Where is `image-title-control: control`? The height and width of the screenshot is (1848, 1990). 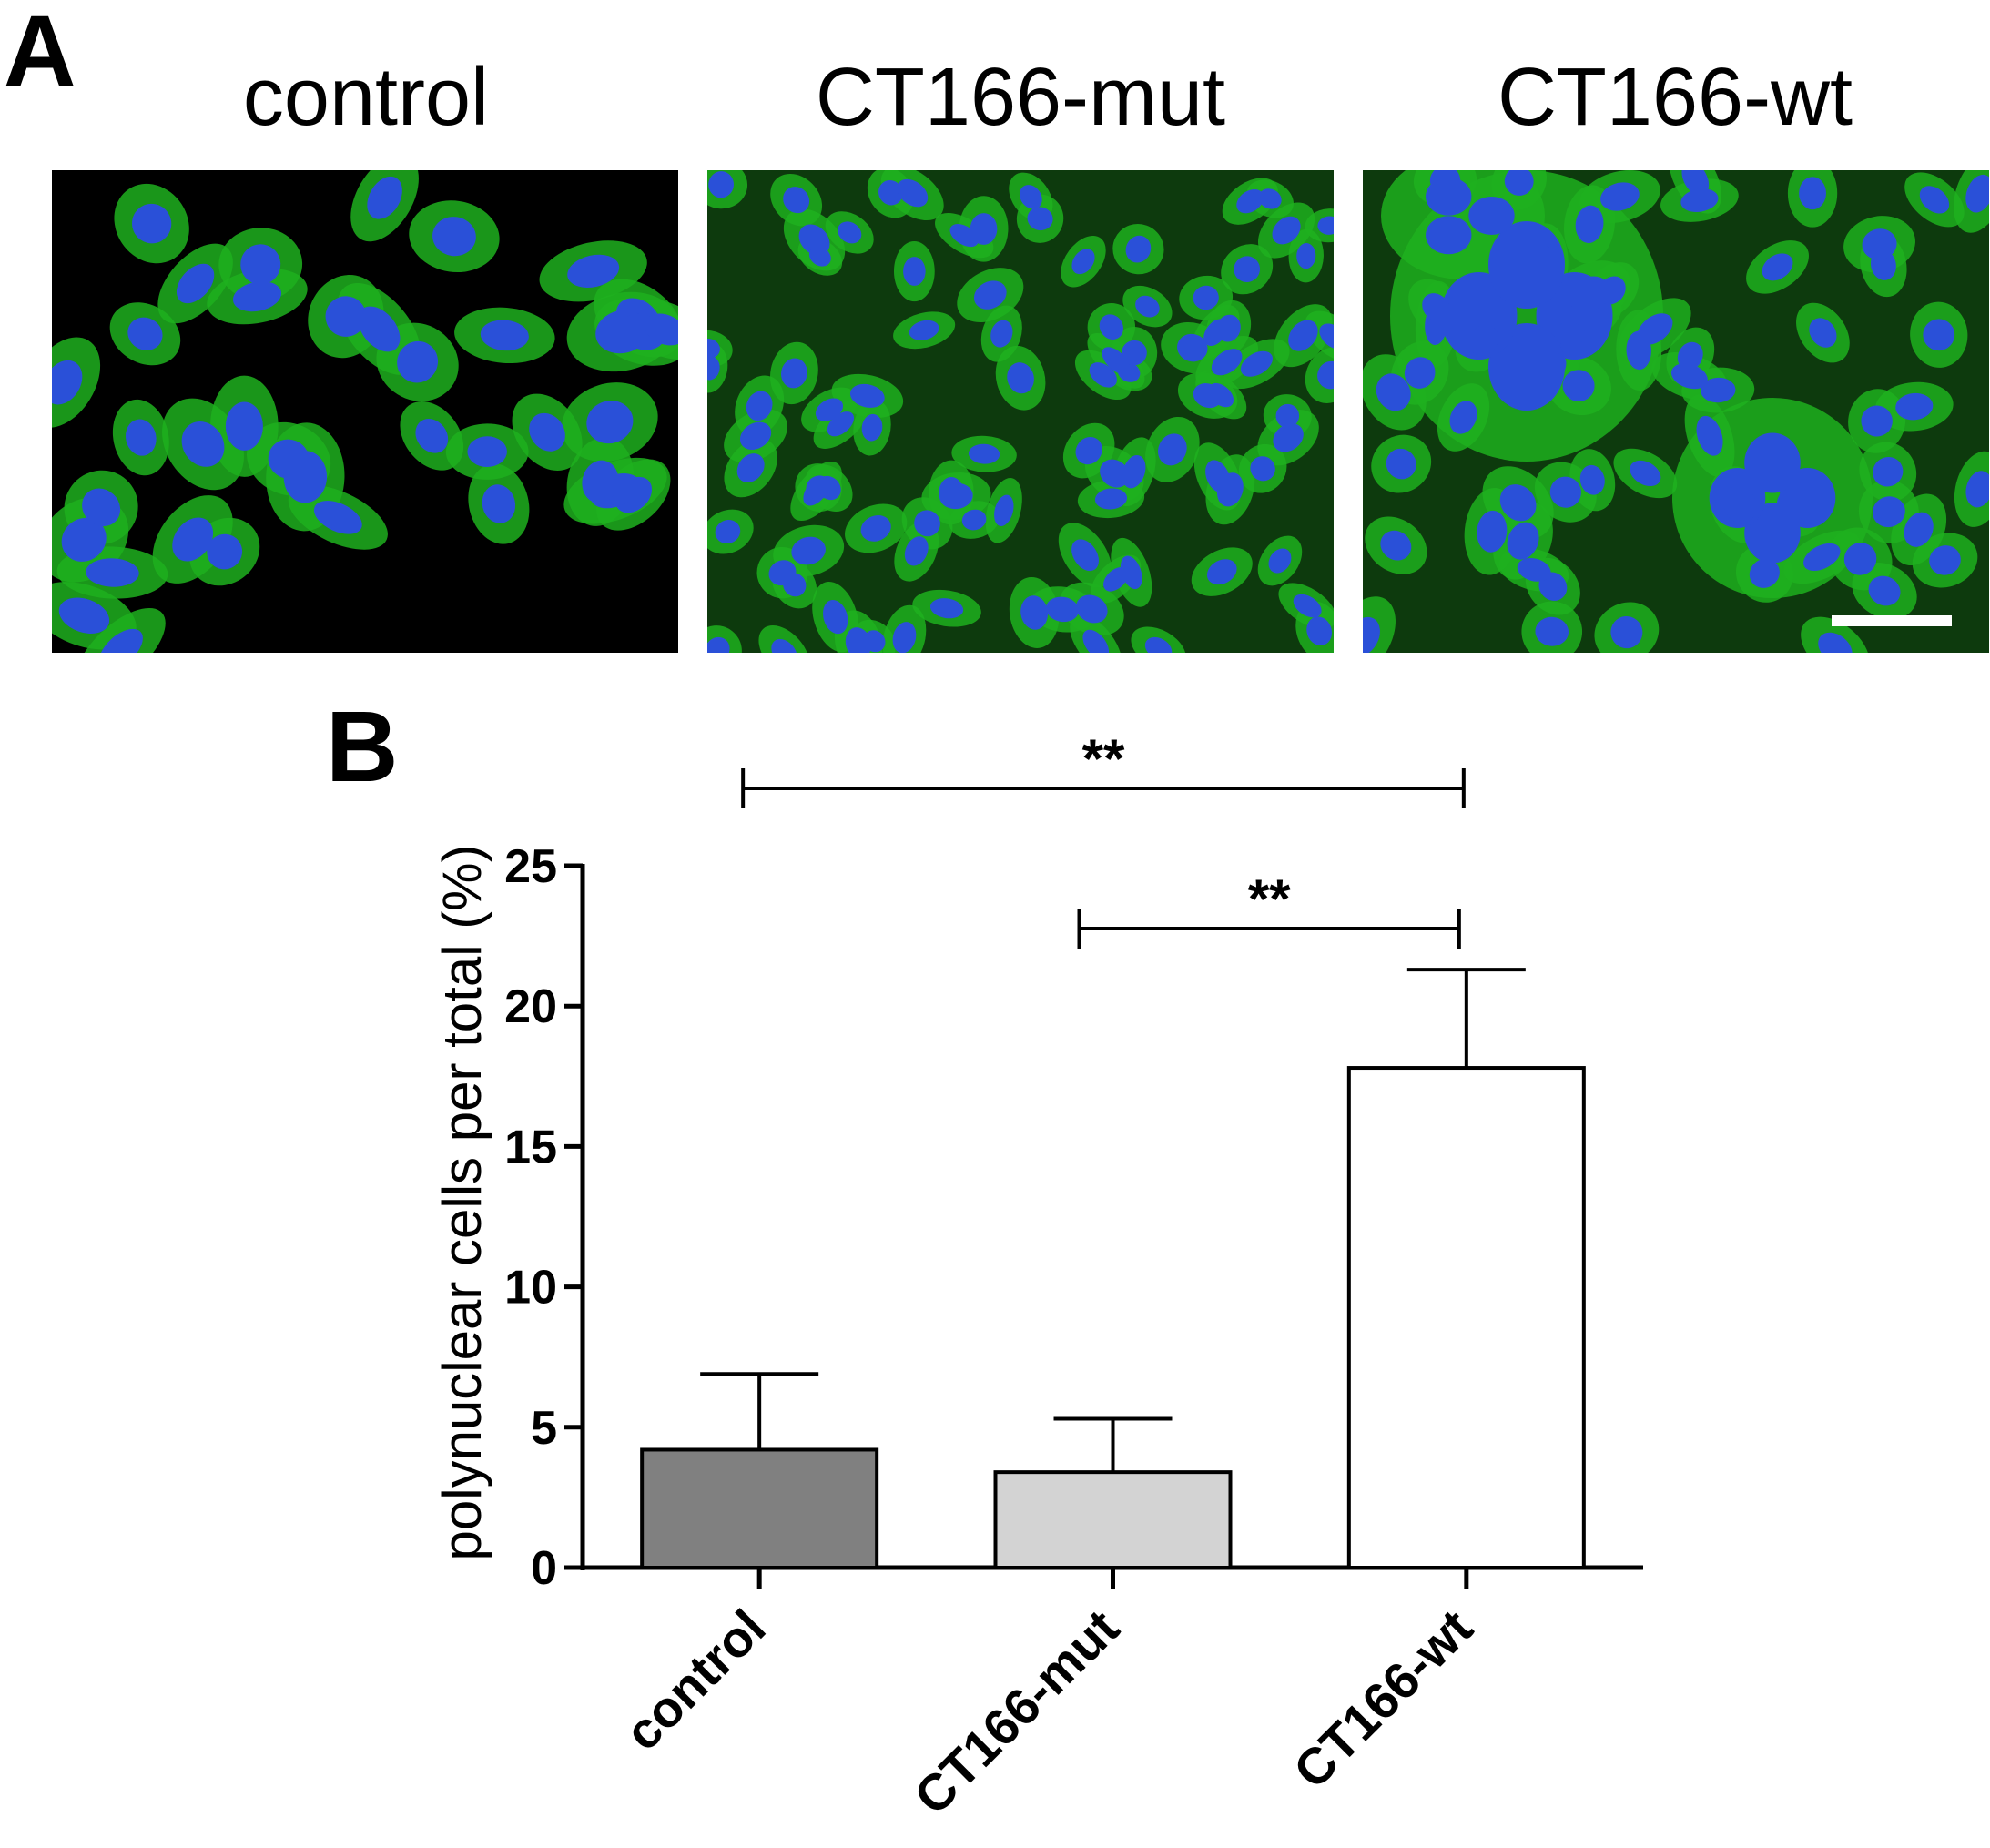 image-title-control: control is located at coordinates (366, 97).